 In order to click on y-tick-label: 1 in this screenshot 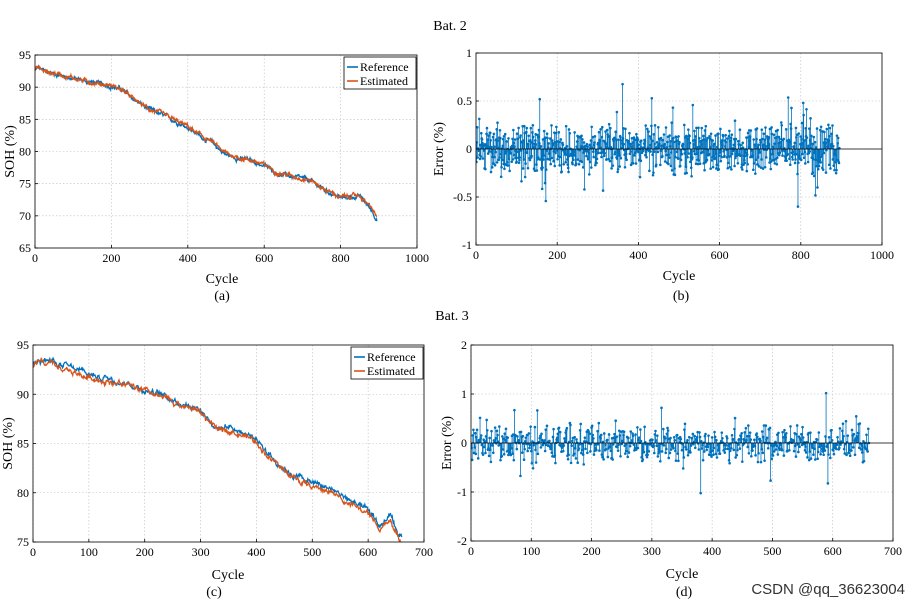, I will do `click(469, 53)`.